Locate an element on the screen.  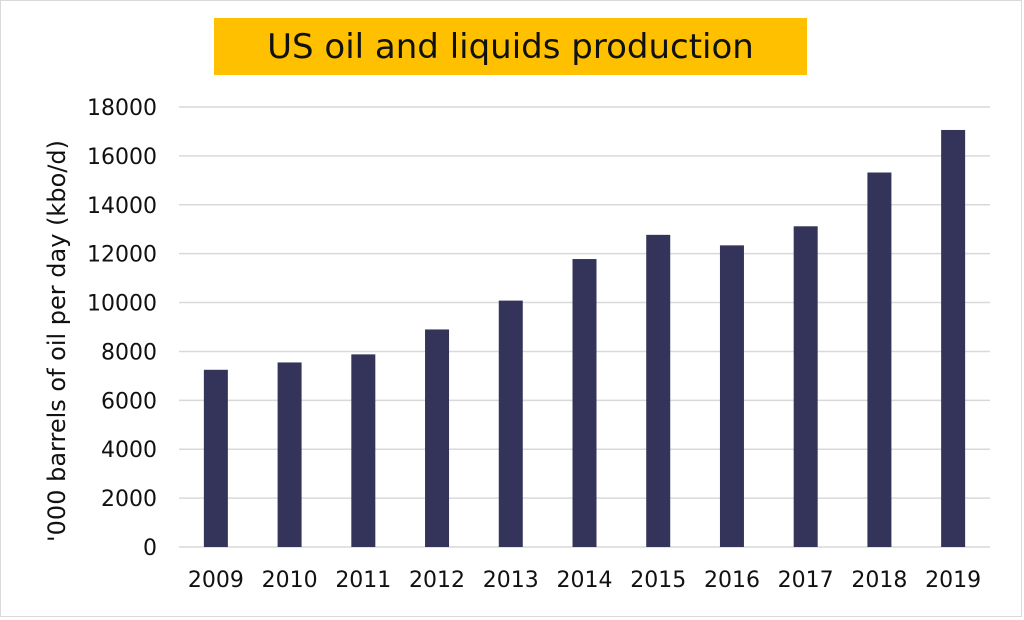
chart-title: US oil and liquids production is located at coordinates (510, 46).